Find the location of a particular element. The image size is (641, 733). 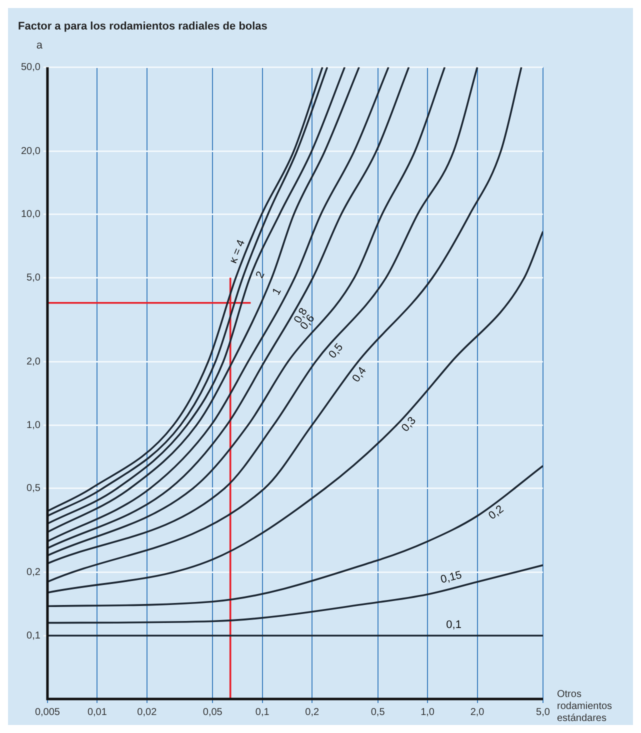

x-tick-label: 0,5 is located at coordinates (378, 712).